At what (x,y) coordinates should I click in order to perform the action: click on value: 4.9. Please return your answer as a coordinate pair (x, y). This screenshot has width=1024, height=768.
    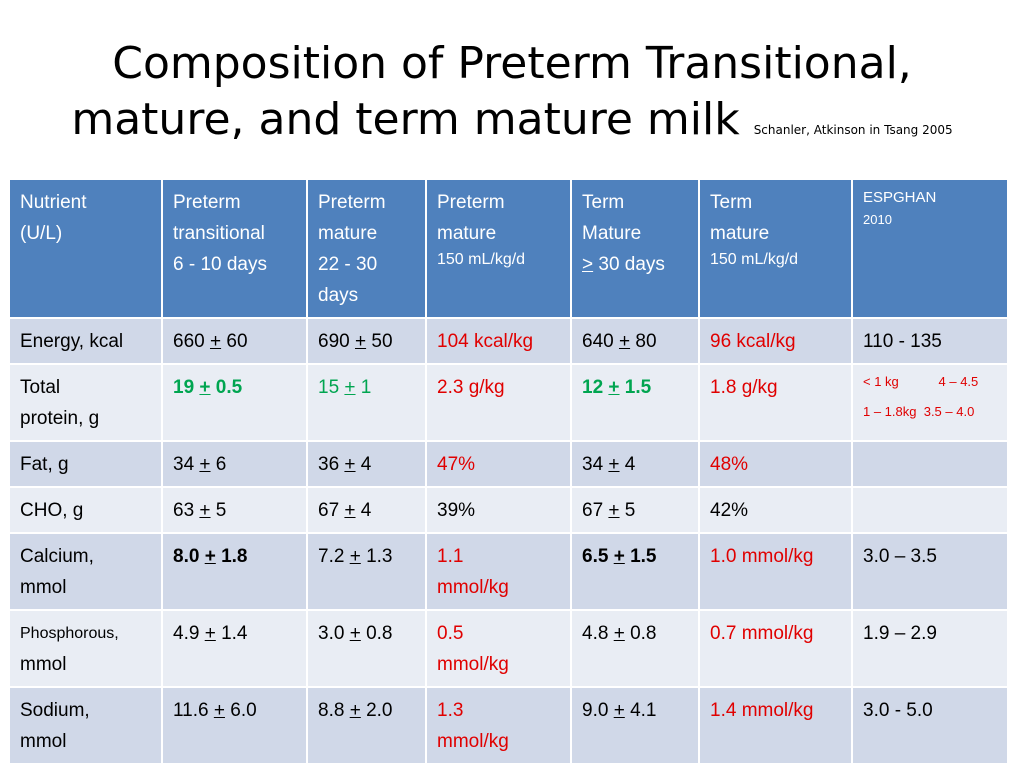
    Looking at the image, I should click on (189, 633).